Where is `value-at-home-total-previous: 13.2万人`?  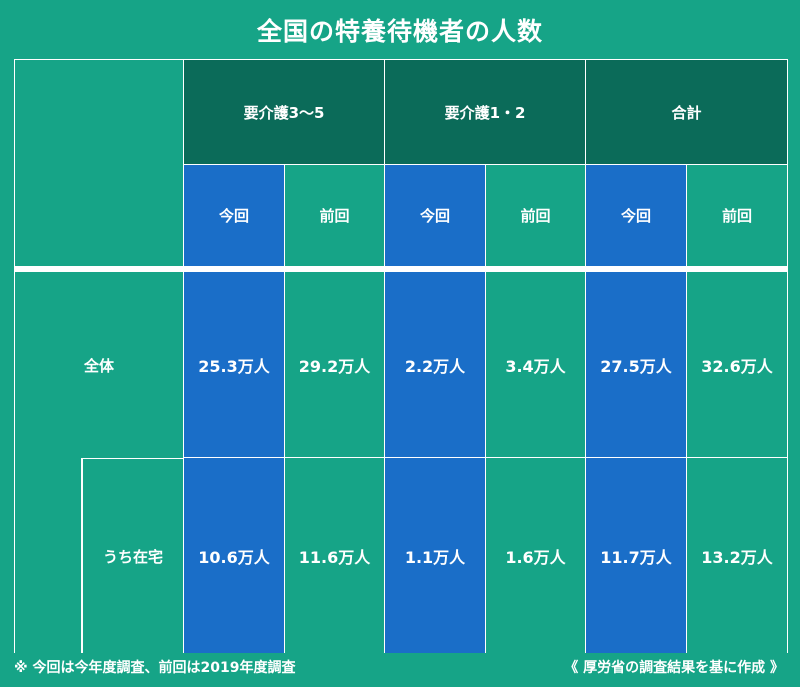 value-at-home-total-previous: 13.2万人 is located at coordinates (737, 555).